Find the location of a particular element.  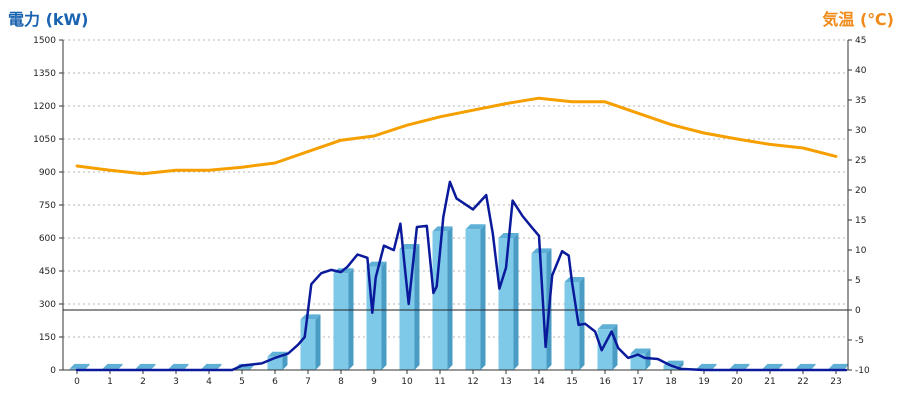

left-tick-label: 300 is located at coordinates (47, 305).